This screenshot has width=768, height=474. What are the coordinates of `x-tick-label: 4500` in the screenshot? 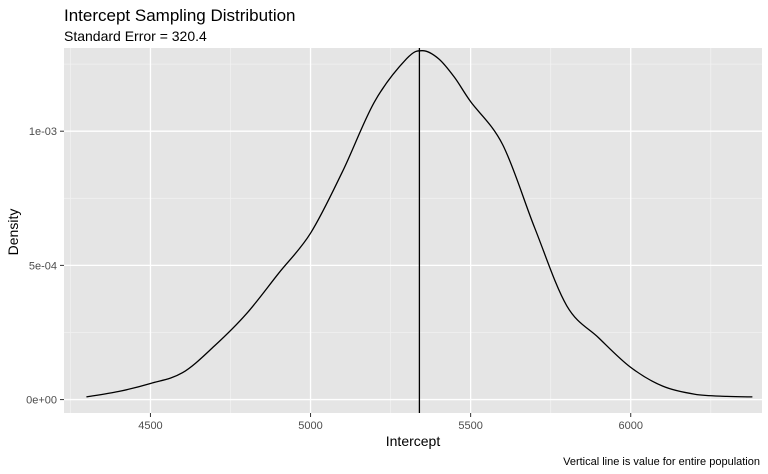 It's located at (150, 426).